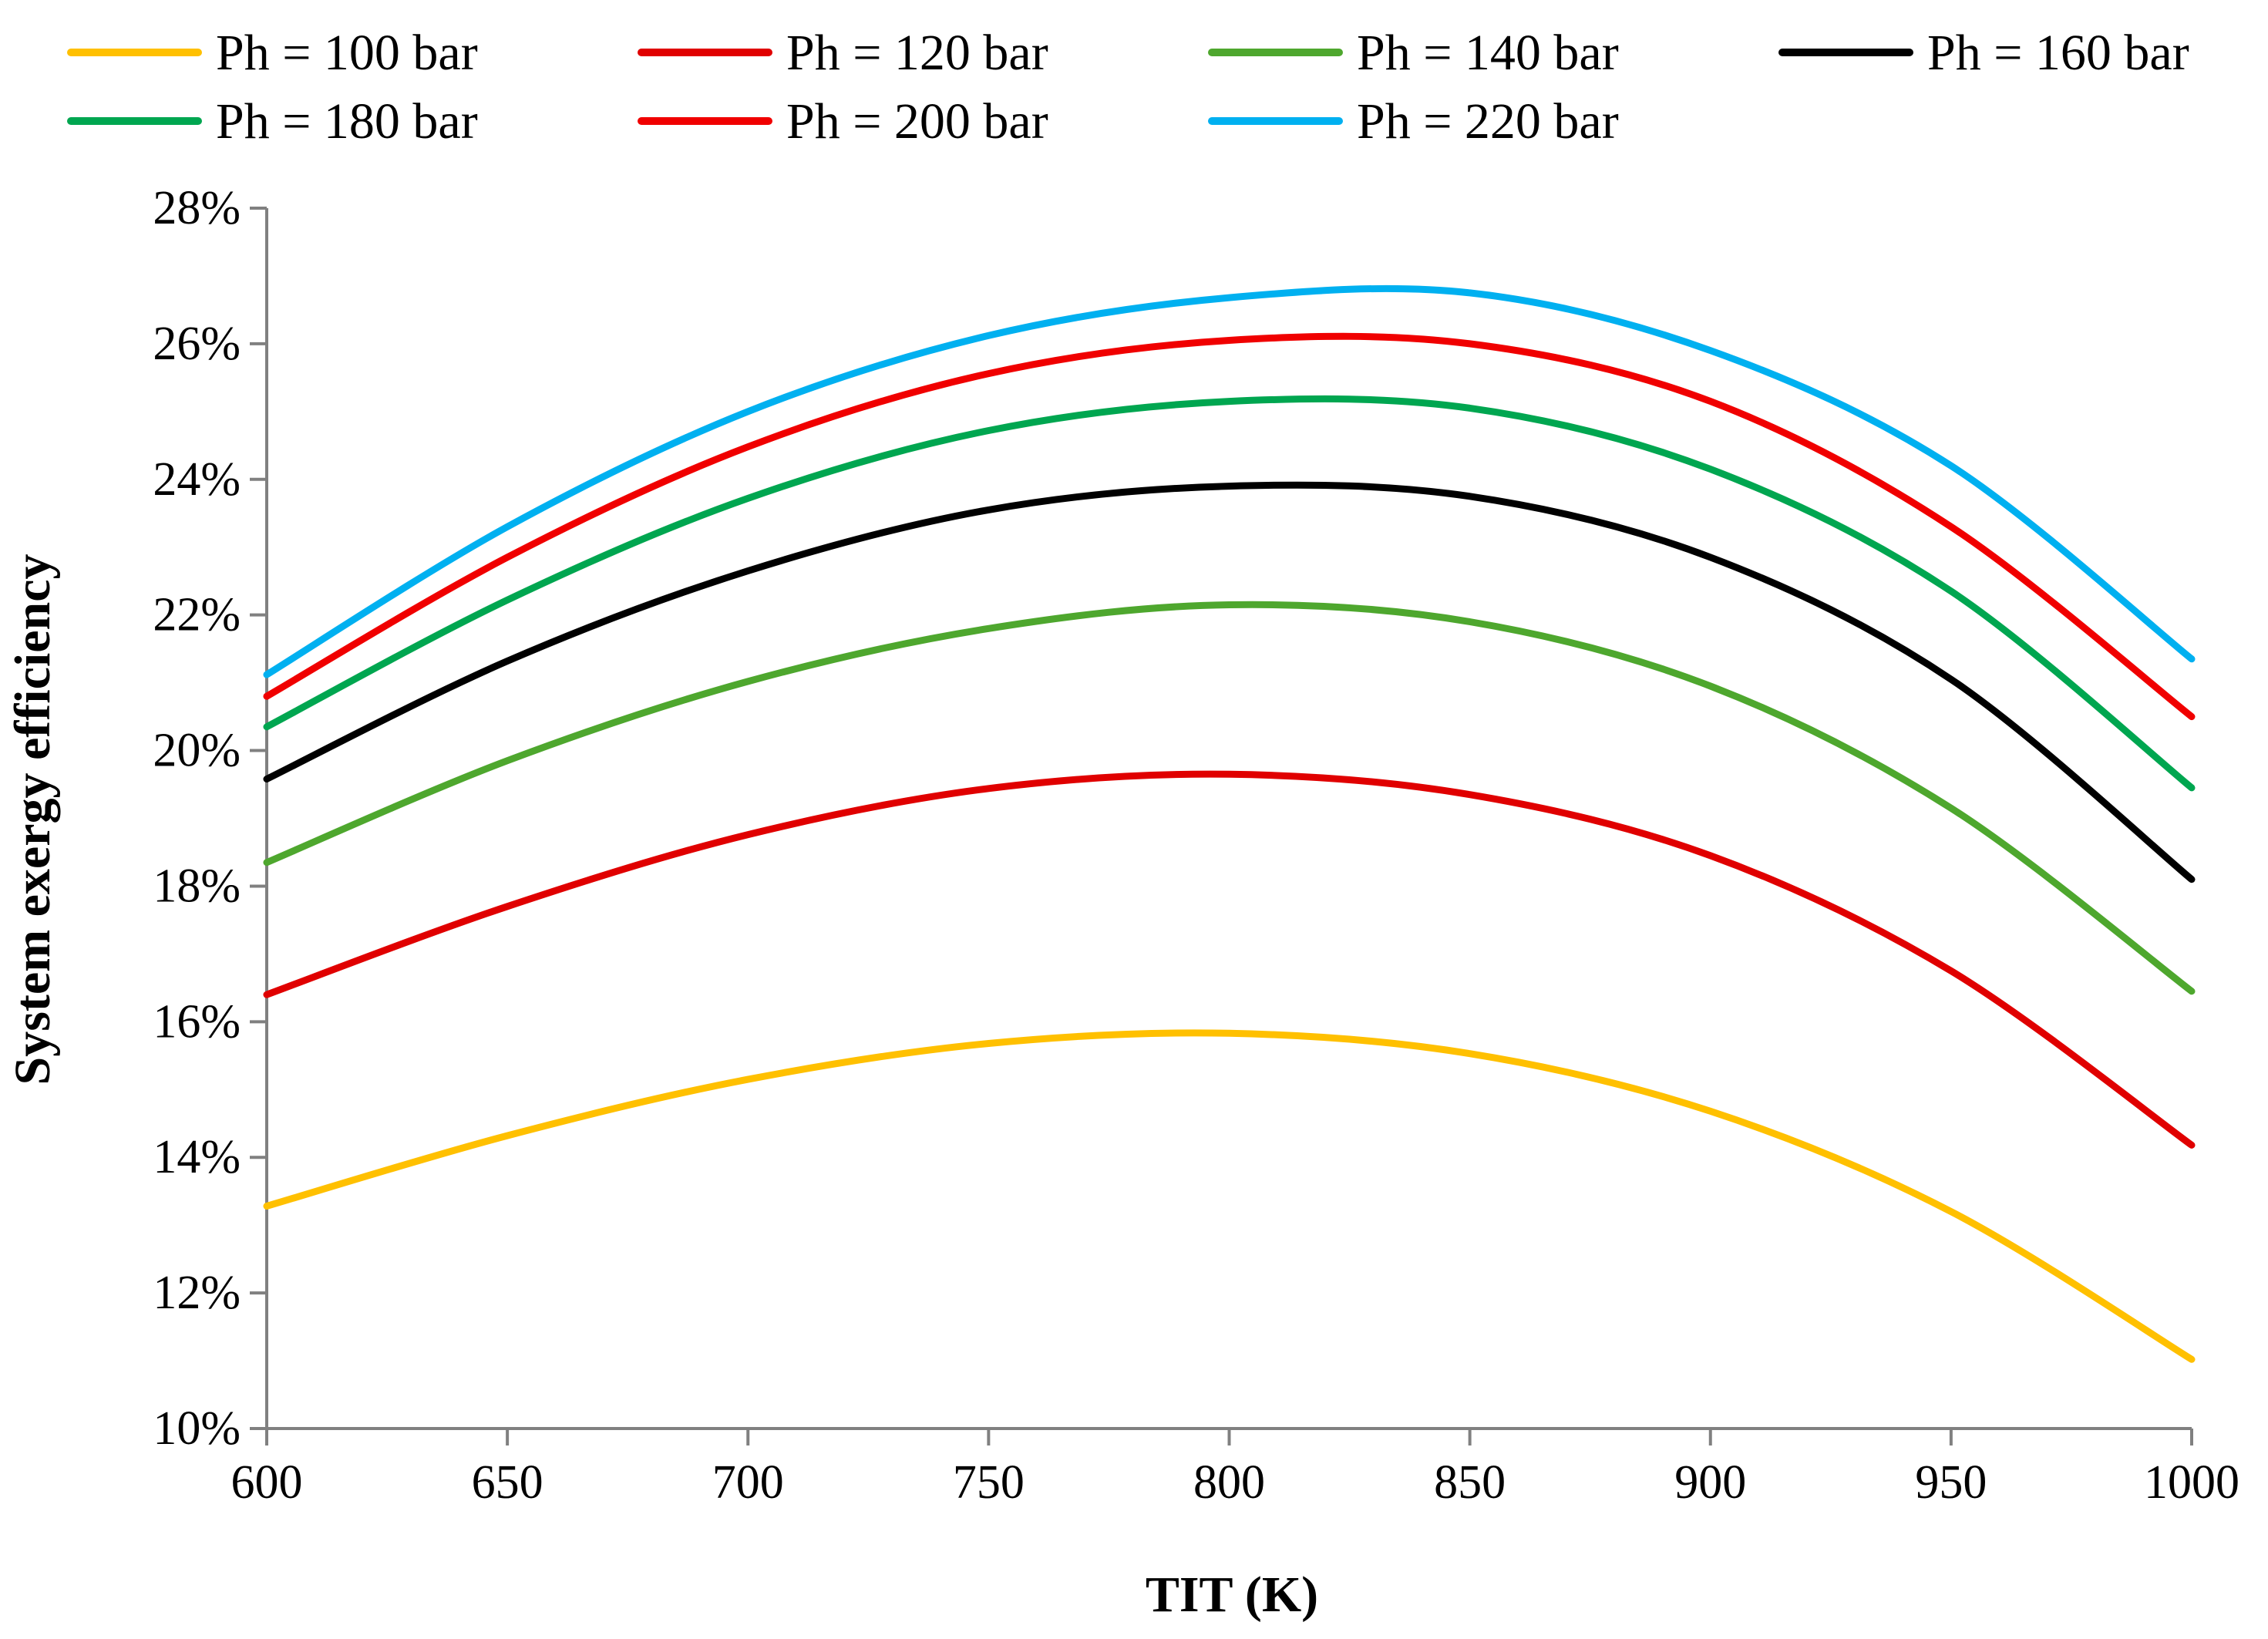 The image size is (2268, 1639). I want to click on y-tick-label: 14%, so click(197, 1157).